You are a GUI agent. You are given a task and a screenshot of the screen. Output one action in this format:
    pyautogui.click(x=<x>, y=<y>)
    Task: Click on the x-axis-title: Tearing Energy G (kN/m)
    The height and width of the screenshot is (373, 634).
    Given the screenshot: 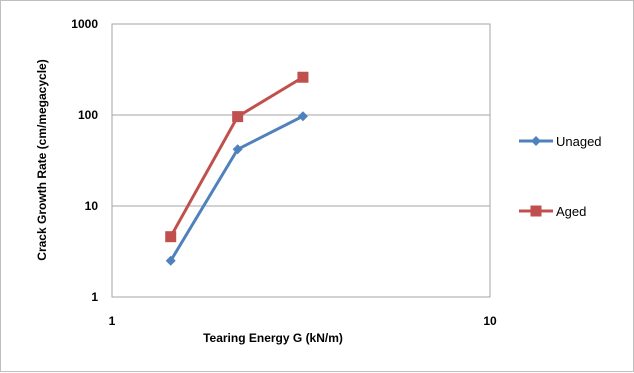 What is the action you would take?
    pyautogui.click(x=273, y=338)
    